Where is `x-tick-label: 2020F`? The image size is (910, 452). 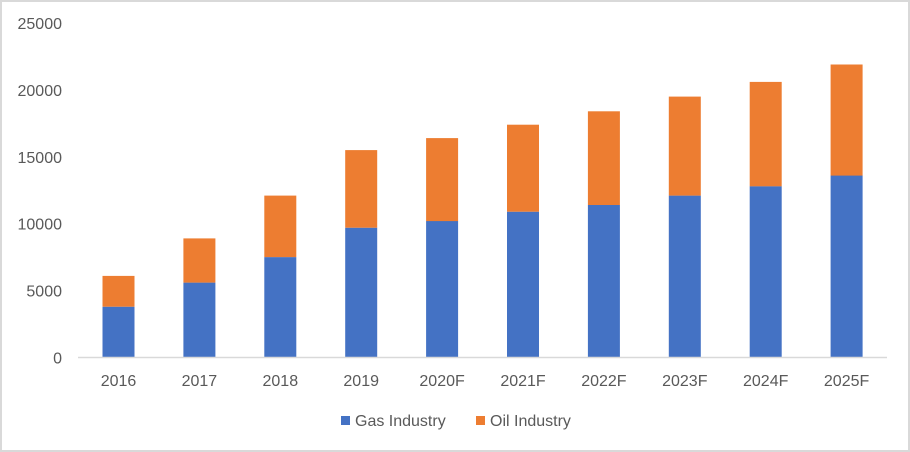
x-tick-label: 2020F is located at coordinates (442, 381).